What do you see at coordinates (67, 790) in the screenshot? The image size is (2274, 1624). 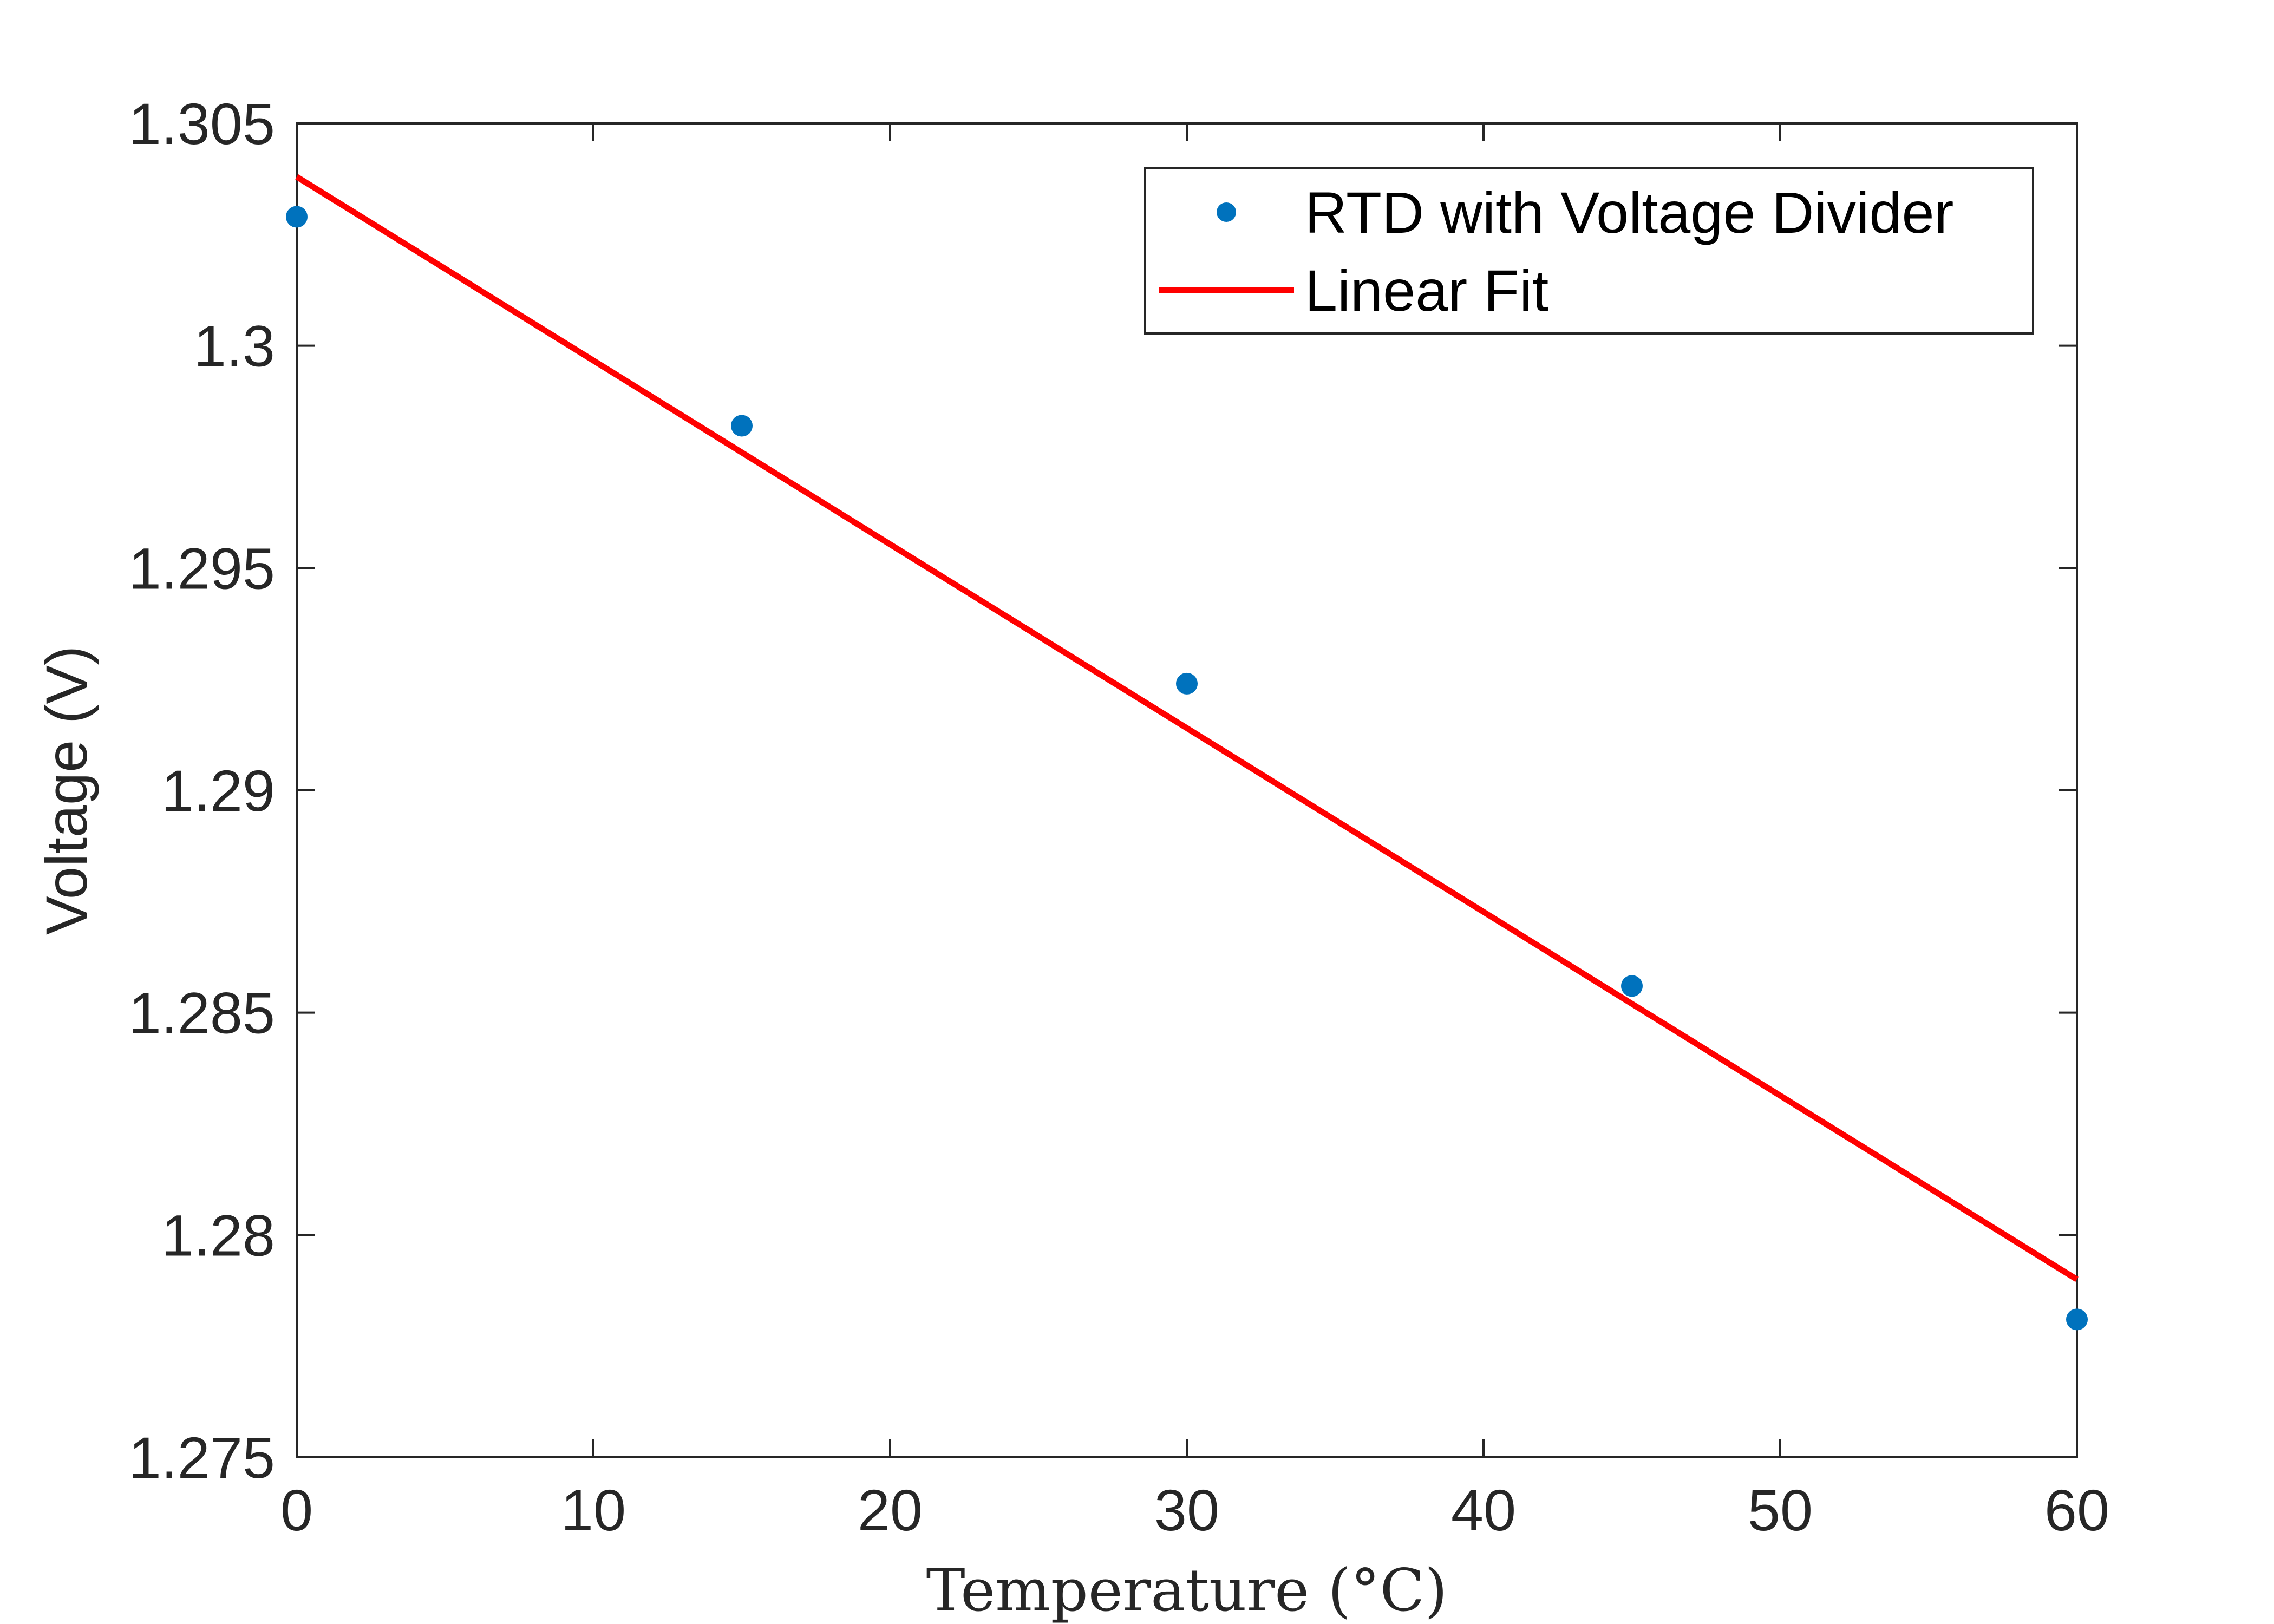 I see `y-axis-title: Voltage (V)` at bounding box center [67, 790].